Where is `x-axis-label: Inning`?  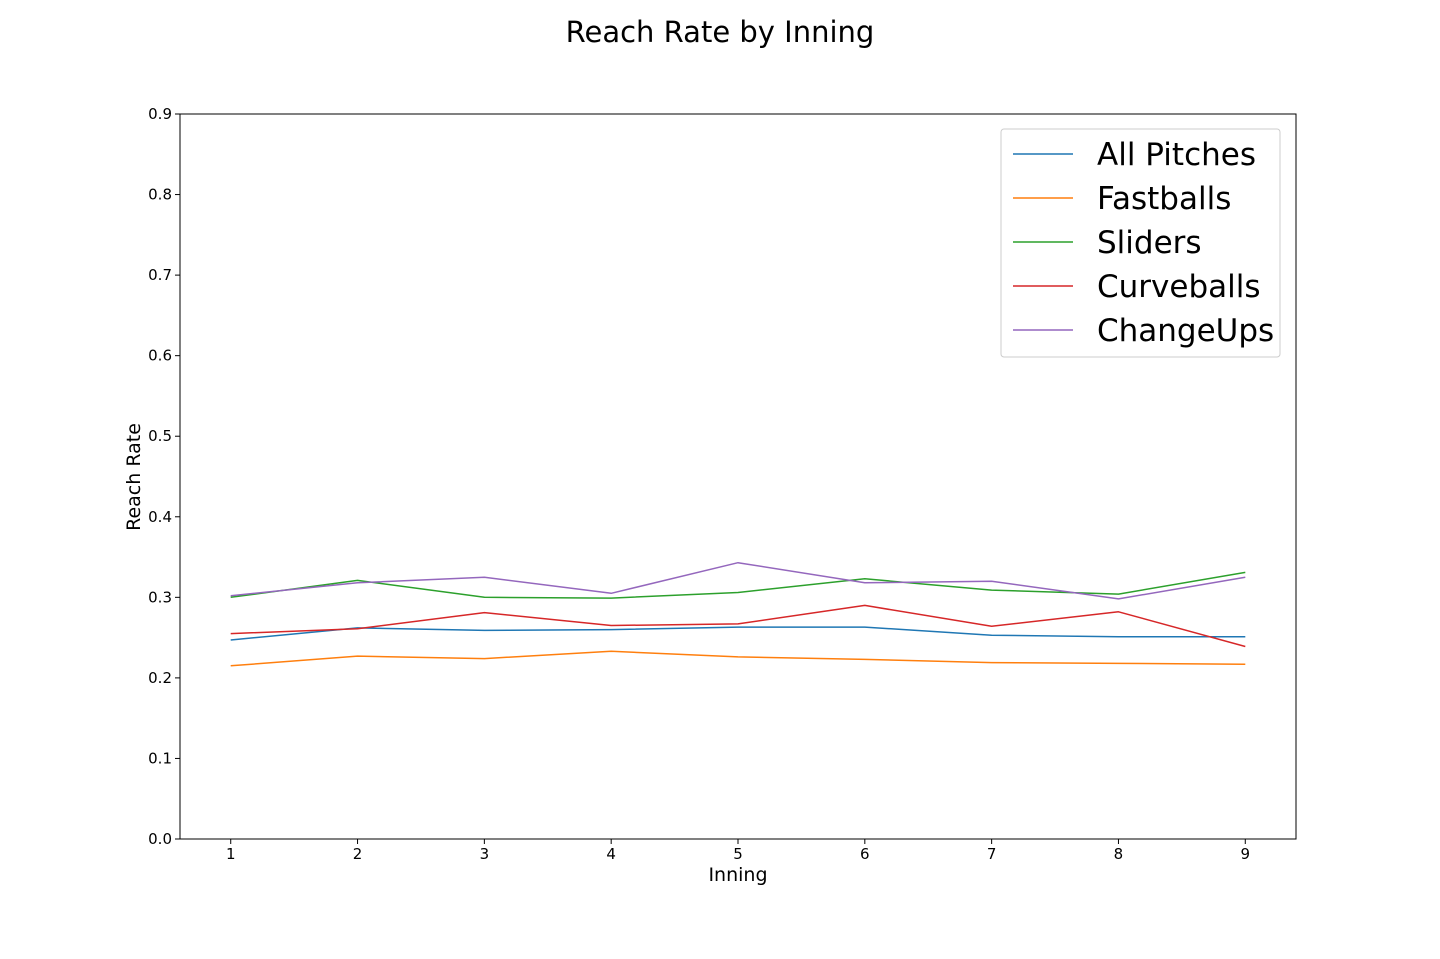 x-axis-label: Inning is located at coordinates (737, 875).